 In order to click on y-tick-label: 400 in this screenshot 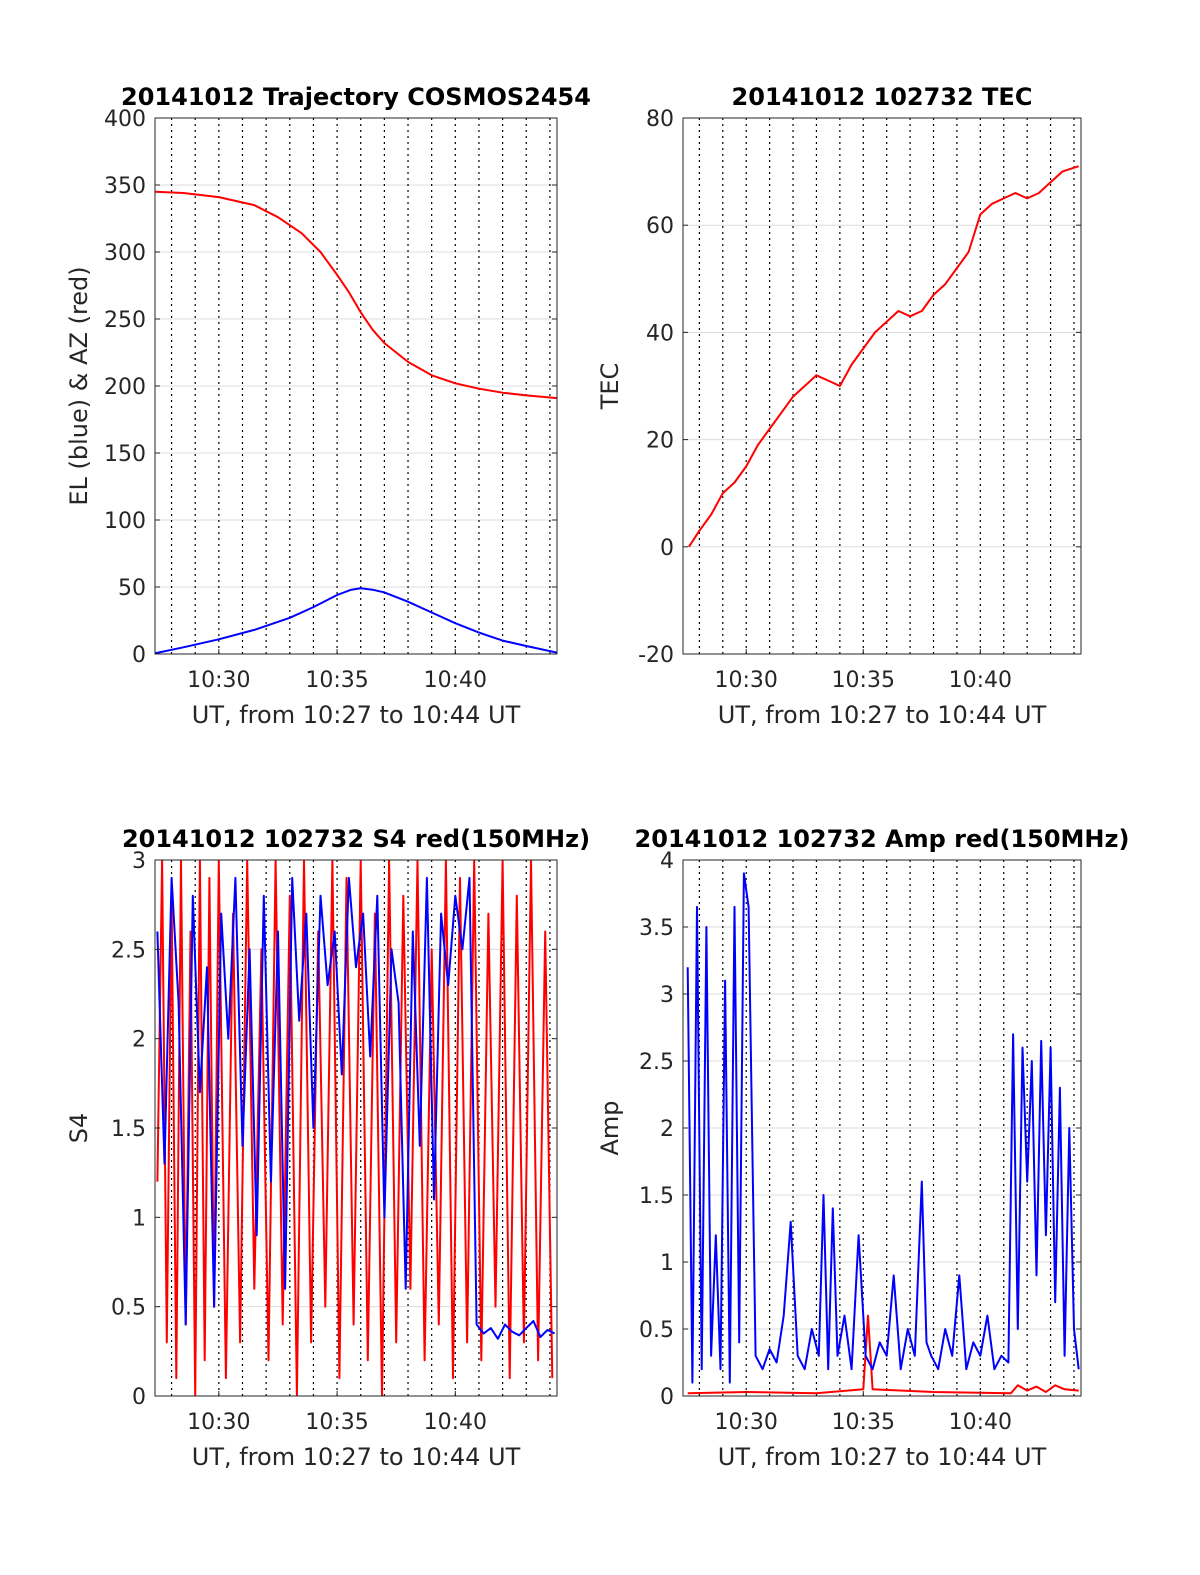, I will do `click(125, 119)`.